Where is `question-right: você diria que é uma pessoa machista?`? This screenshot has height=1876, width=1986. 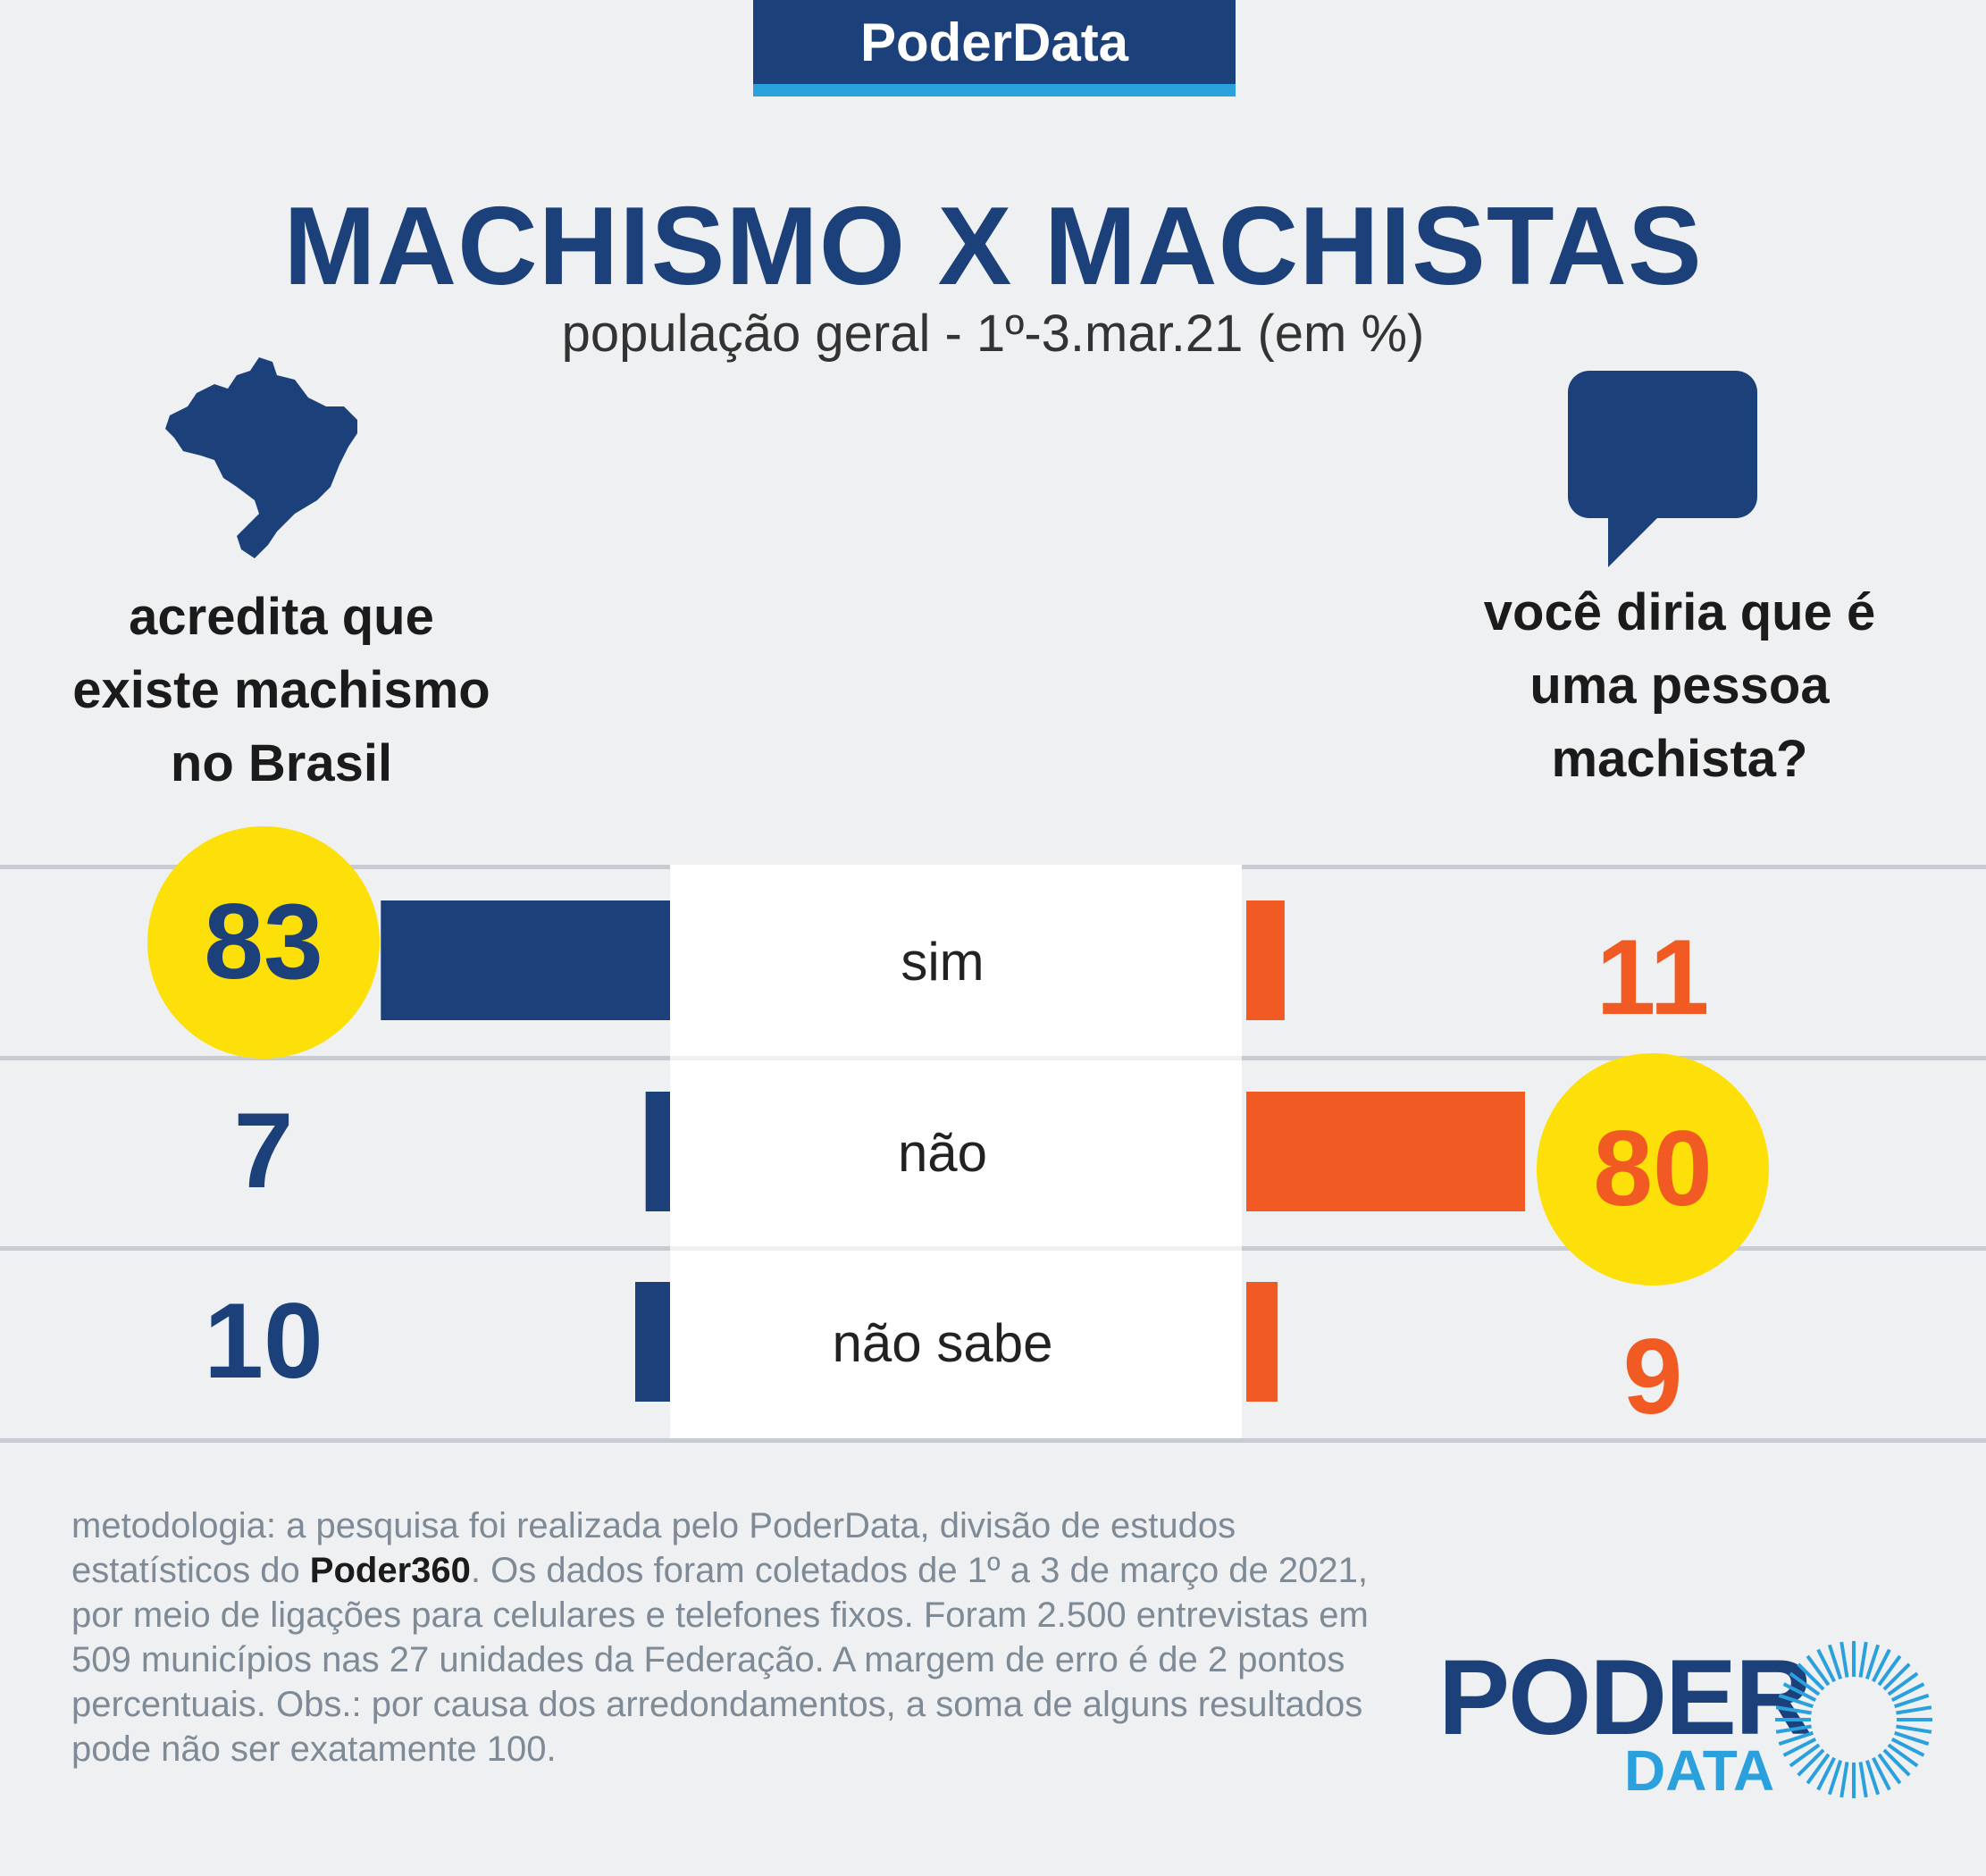
question-right: você diria que é uma pessoa machista? is located at coordinates (1680, 686).